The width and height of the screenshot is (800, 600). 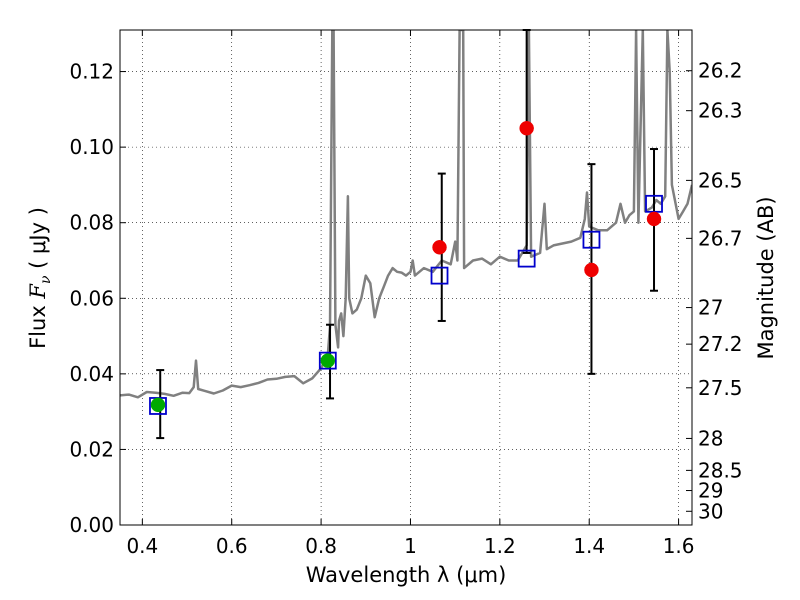 What do you see at coordinates (679, 546) in the screenshot?
I see `x-tick-label: 1.6` at bounding box center [679, 546].